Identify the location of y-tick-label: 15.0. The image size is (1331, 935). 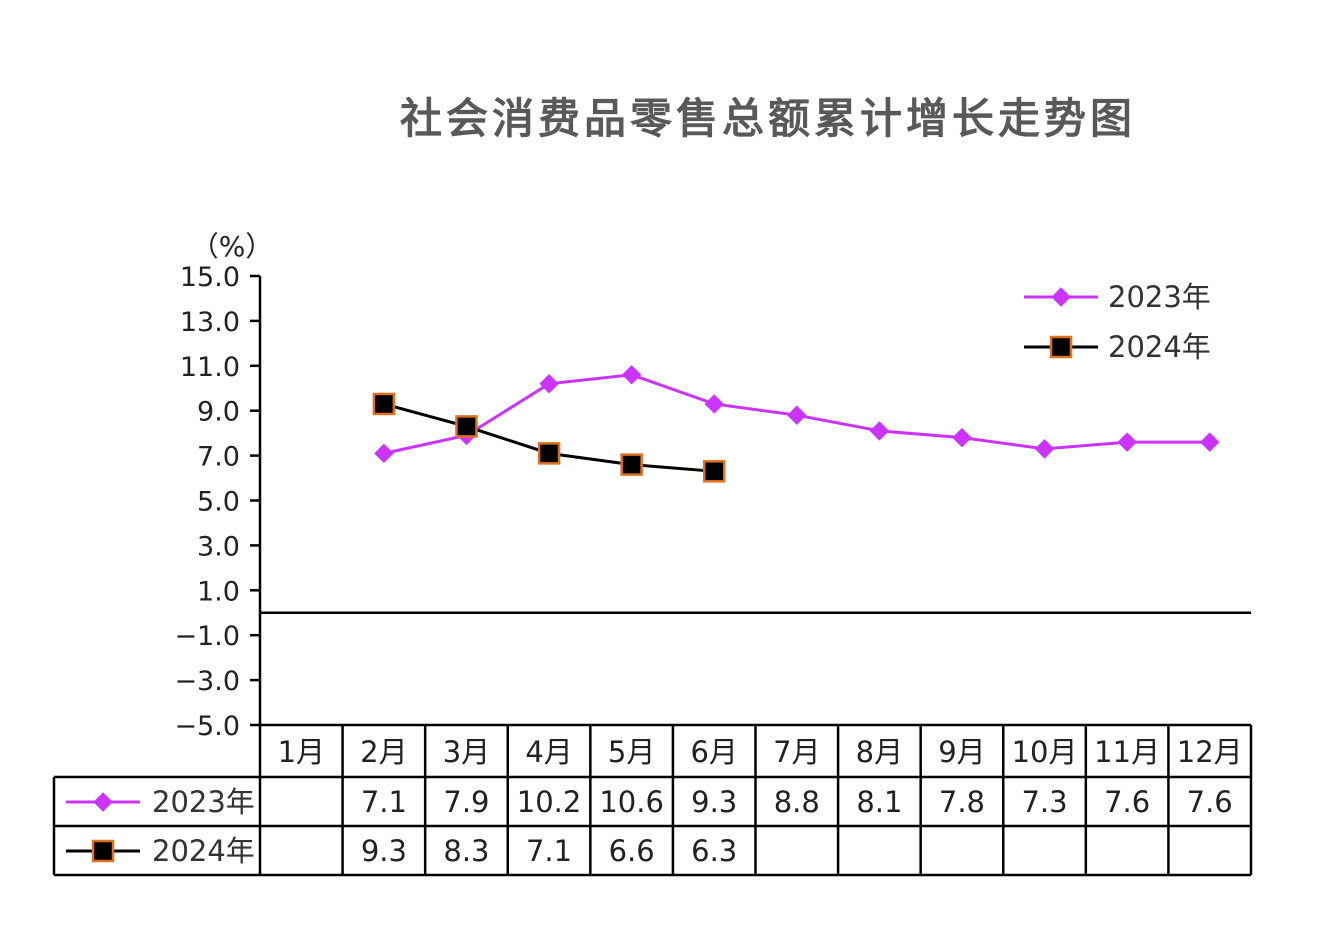
(210, 277).